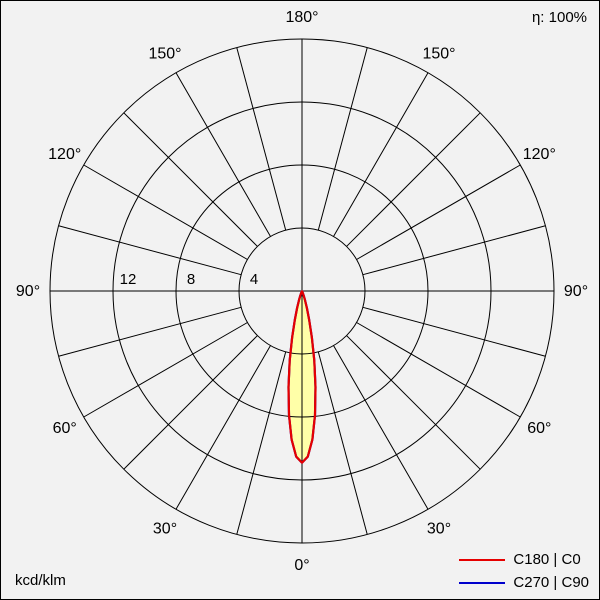  What do you see at coordinates (191, 279) in the screenshot?
I see `scale-label: 8` at bounding box center [191, 279].